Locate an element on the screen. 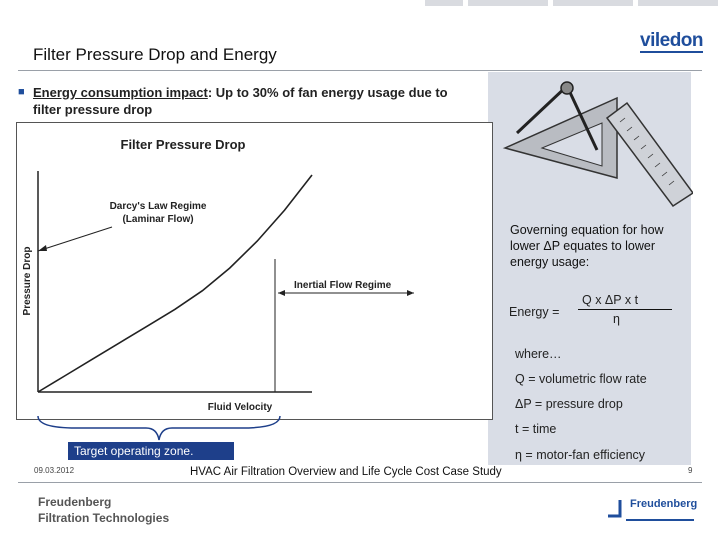  fraction-bar is located at coordinates (625, 309).